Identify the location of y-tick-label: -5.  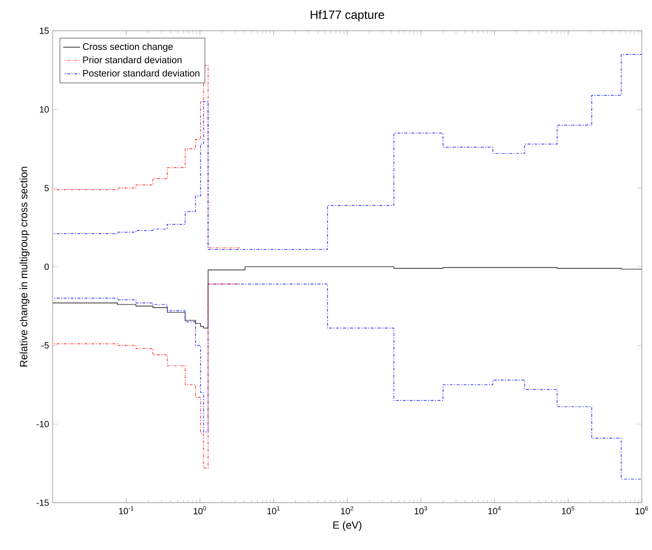
(45, 345).